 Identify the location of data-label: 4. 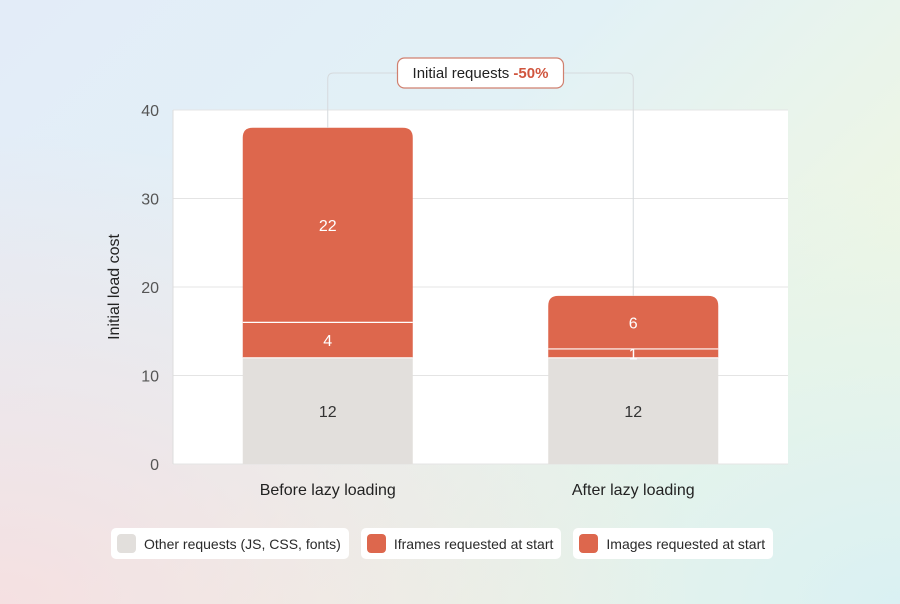
(327, 341).